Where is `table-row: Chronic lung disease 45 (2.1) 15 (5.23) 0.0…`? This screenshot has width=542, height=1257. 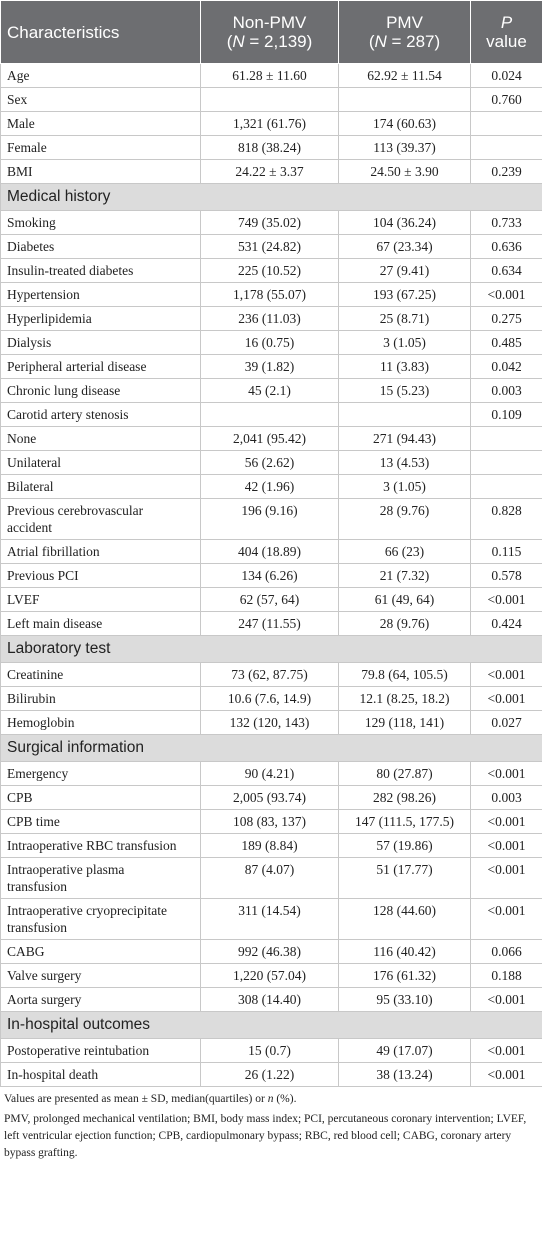 table-row: Chronic lung disease 45 (2.1) 15 (5.23) 0.0… is located at coordinates (271, 390).